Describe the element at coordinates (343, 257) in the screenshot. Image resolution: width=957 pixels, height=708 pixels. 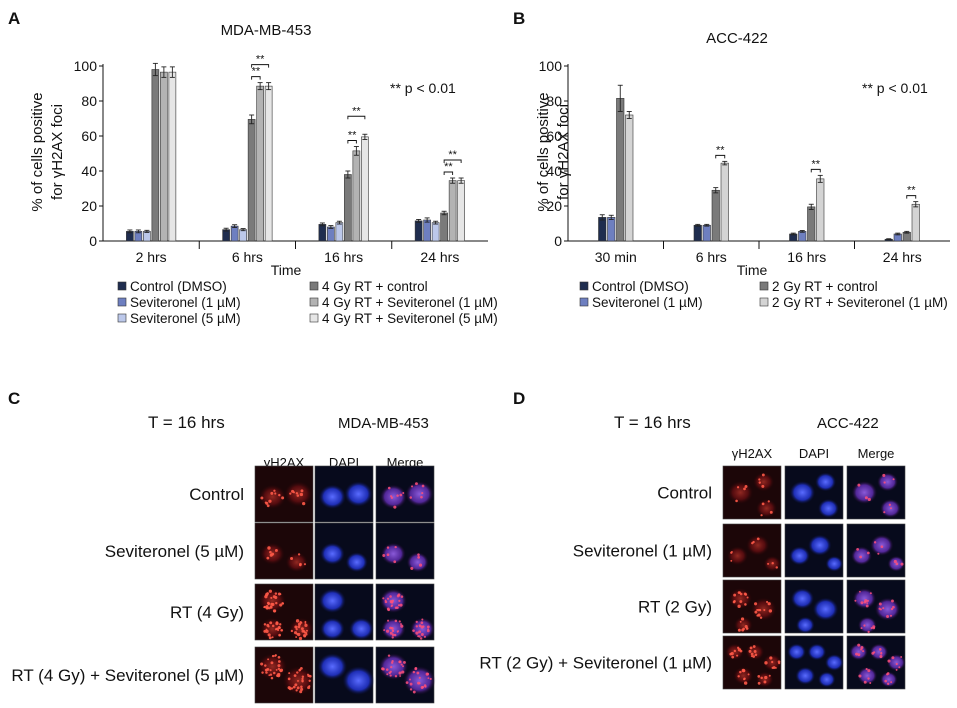
I see `x-tick-label: 16 hrs` at that location.